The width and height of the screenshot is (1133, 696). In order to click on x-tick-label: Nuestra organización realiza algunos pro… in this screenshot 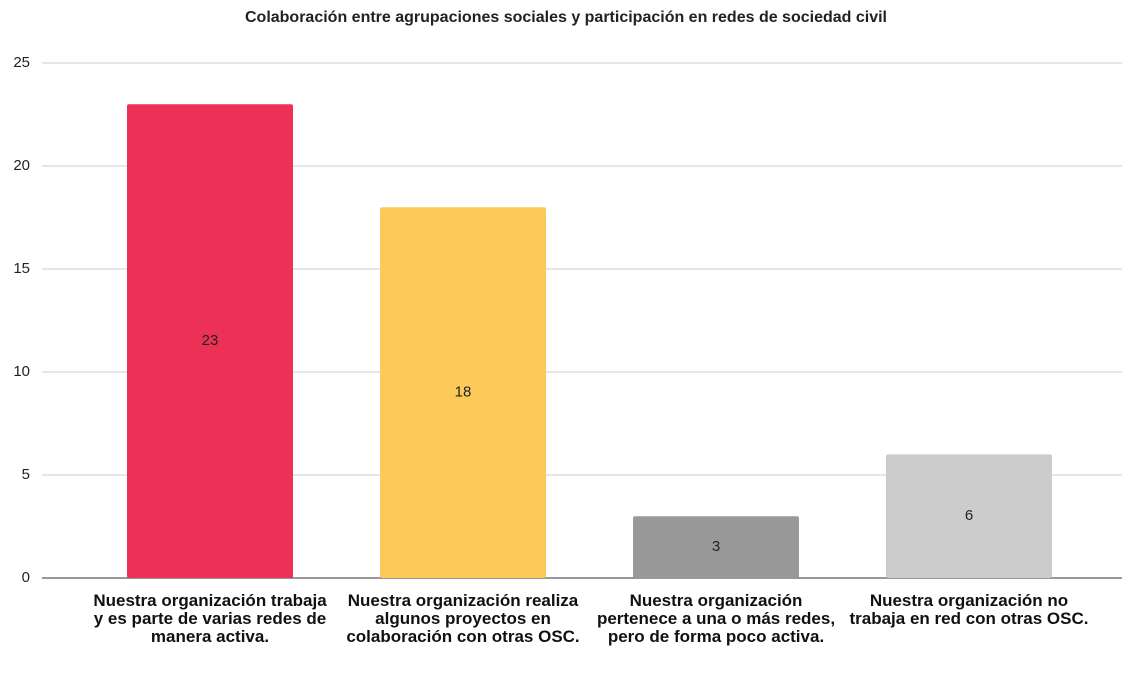, I will do `click(463, 618)`.